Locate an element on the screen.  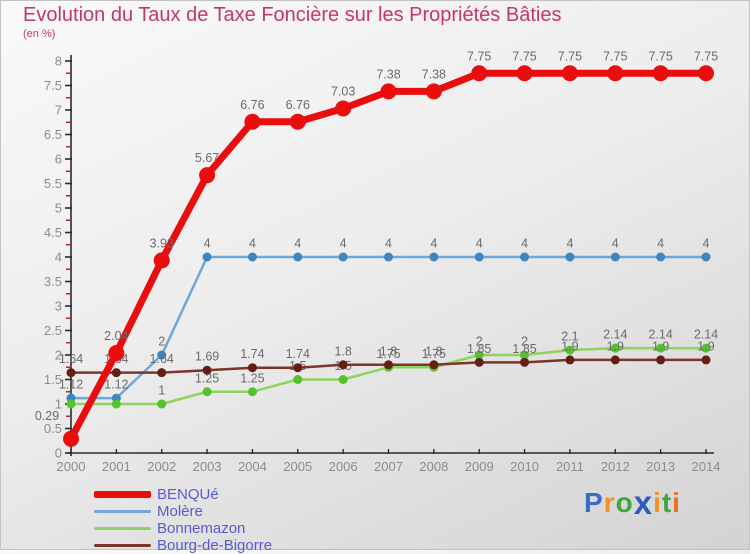
x-tick-label: 2004 is located at coordinates (252, 466).